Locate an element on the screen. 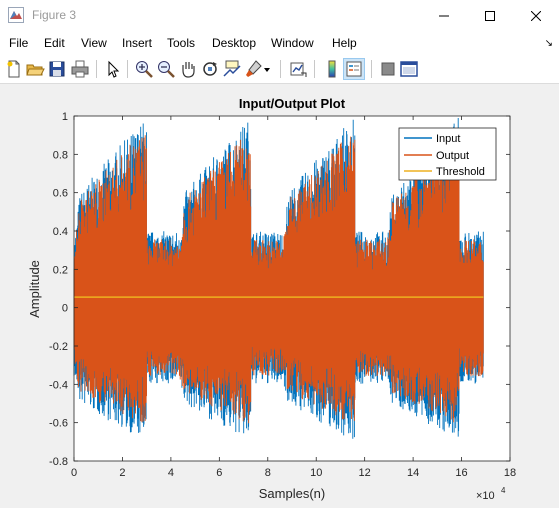 The image size is (559, 508). colorbar-icon is located at coordinates (332, 69).